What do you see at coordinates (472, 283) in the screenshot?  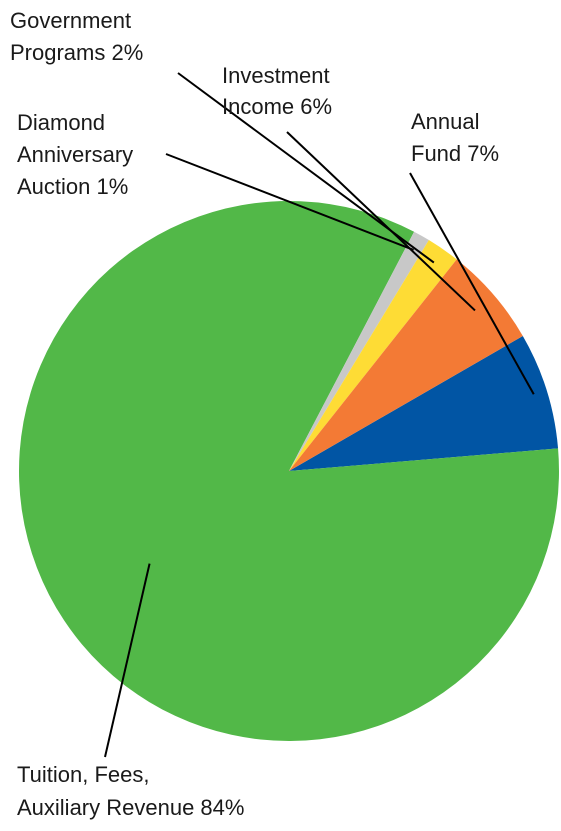 I see `leader-annual-fund` at bounding box center [472, 283].